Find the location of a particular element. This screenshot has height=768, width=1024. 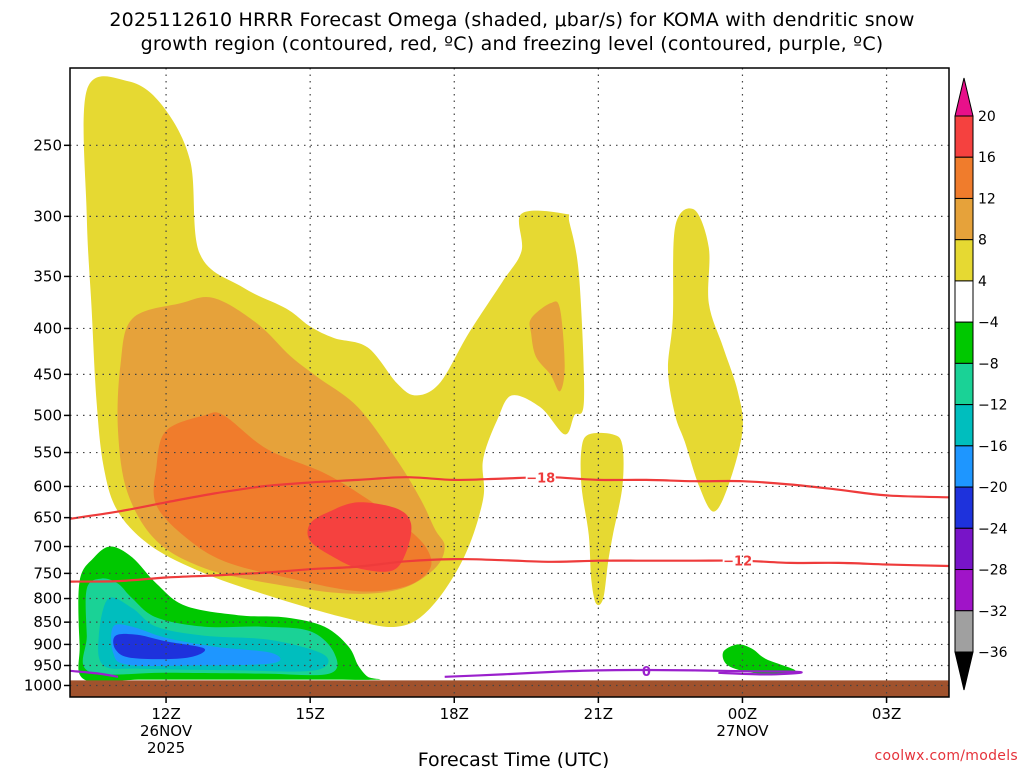

colorbar-tick-label: −36 is located at coordinates (993, 653).